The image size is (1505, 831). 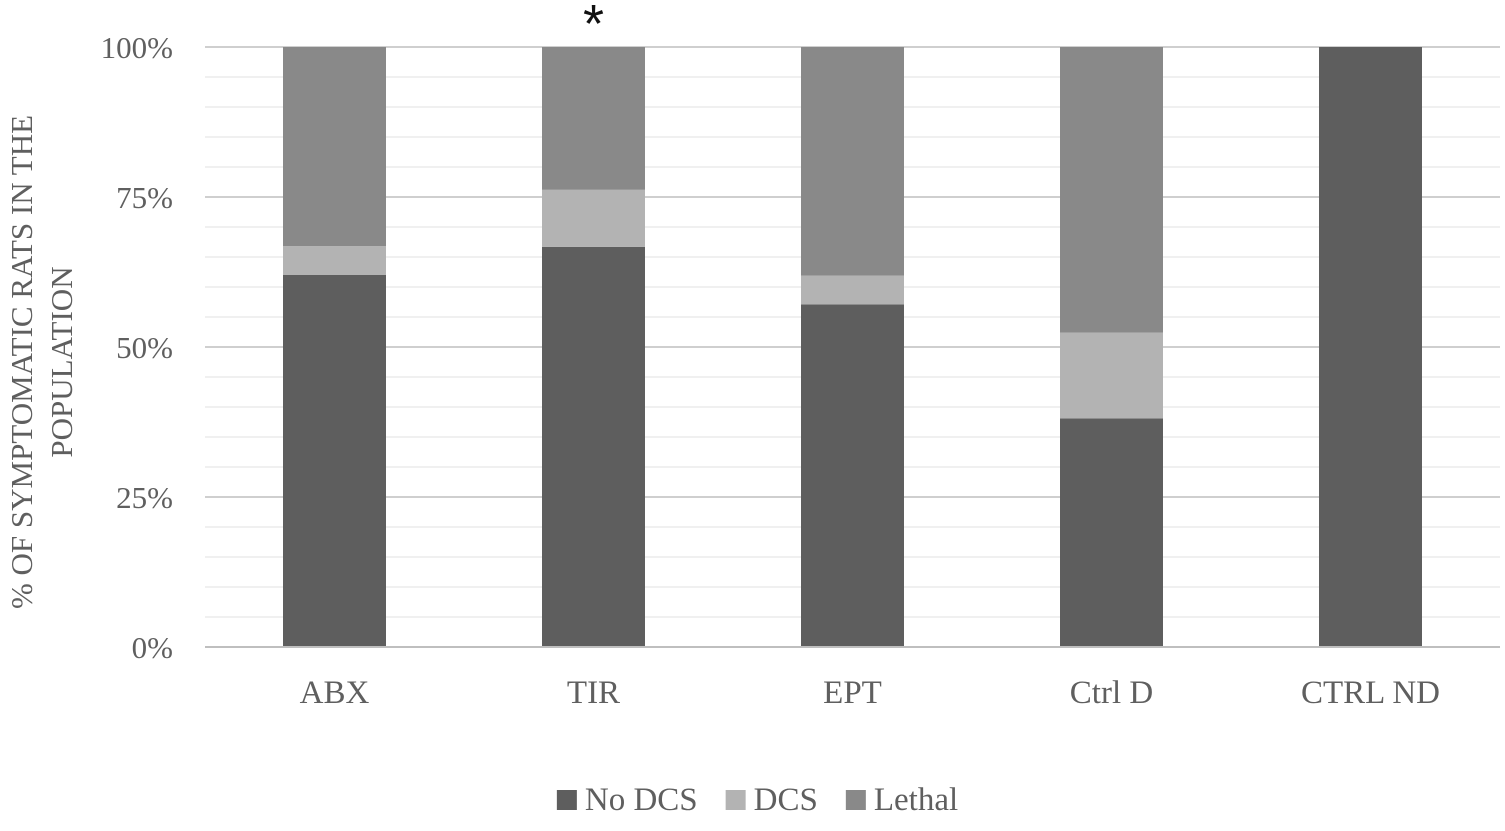 What do you see at coordinates (152, 647) in the screenshot?
I see `y-tick-label: 0%` at bounding box center [152, 647].